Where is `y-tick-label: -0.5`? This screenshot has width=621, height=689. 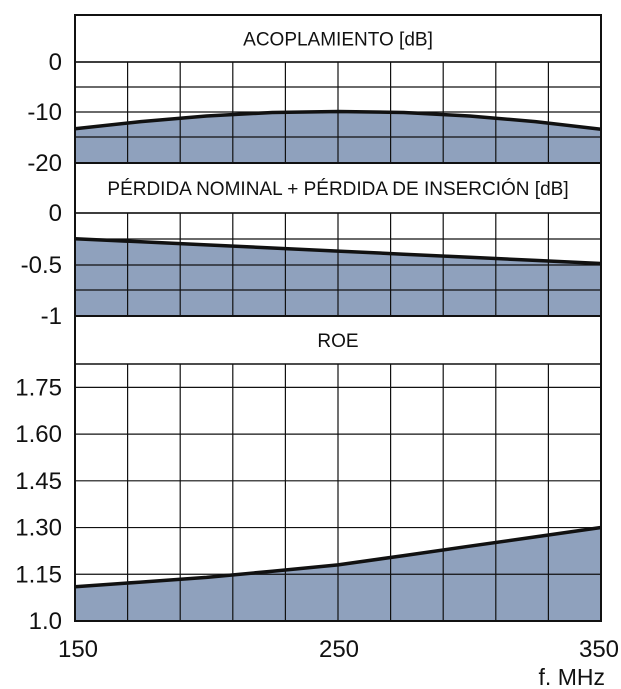
y-tick-label: -0.5 is located at coordinates (41, 265).